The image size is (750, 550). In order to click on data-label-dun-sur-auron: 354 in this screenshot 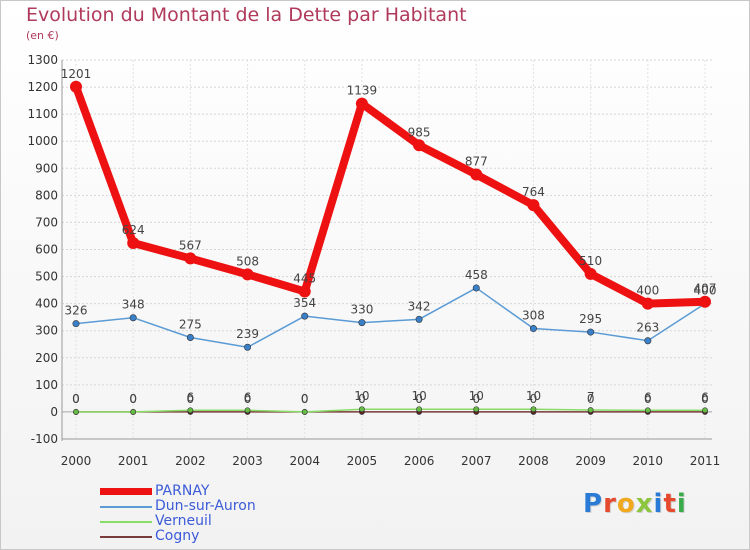, I will do `click(304, 303)`.